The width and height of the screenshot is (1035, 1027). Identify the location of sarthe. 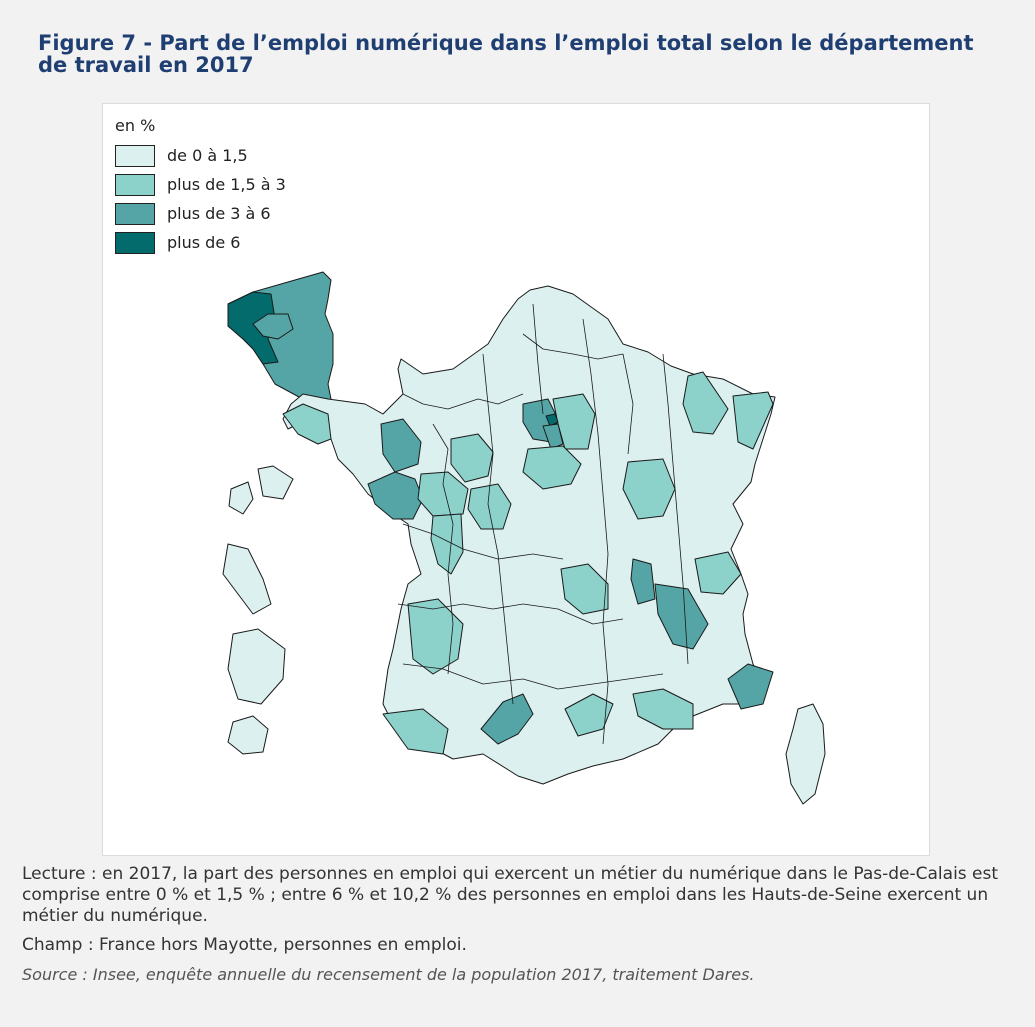
(472, 458).